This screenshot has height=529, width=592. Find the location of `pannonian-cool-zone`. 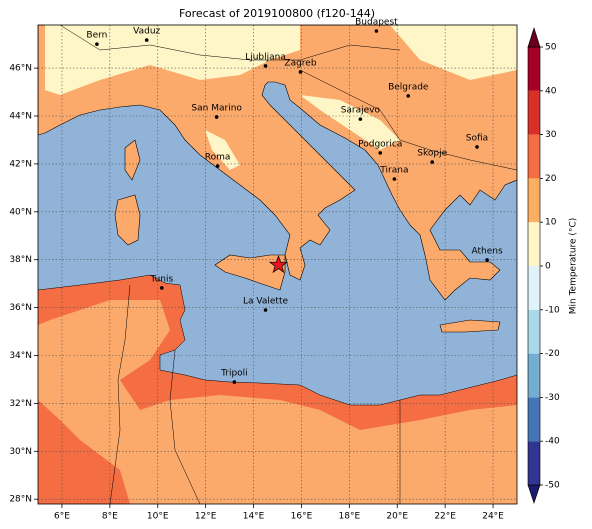

pannonian-cool-zone is located at coordinates (453, 52).